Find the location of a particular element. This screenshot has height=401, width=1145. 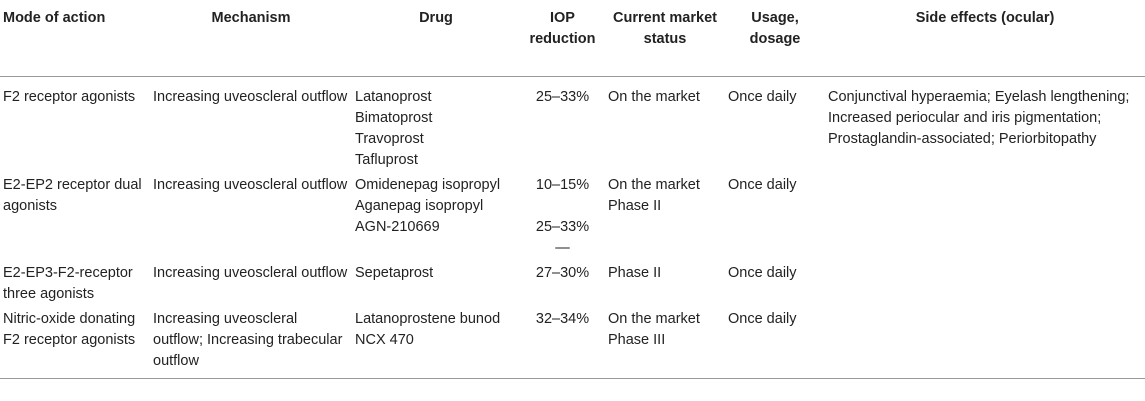

cell-entry: Aganepag isopropyl is located at coordinates (419, 206).